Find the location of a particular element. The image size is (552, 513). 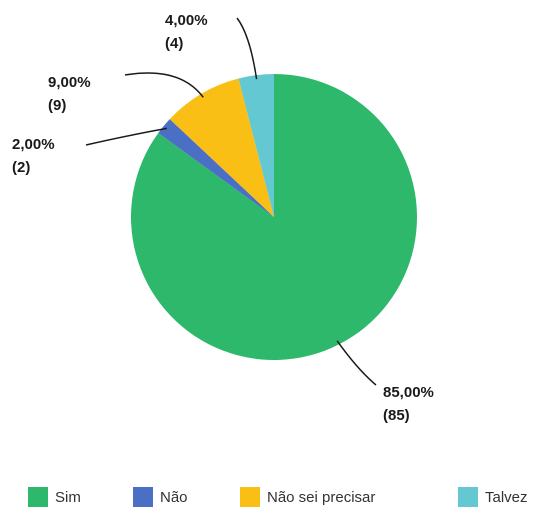

count-label: (4) is located at coordinates (174, 43).